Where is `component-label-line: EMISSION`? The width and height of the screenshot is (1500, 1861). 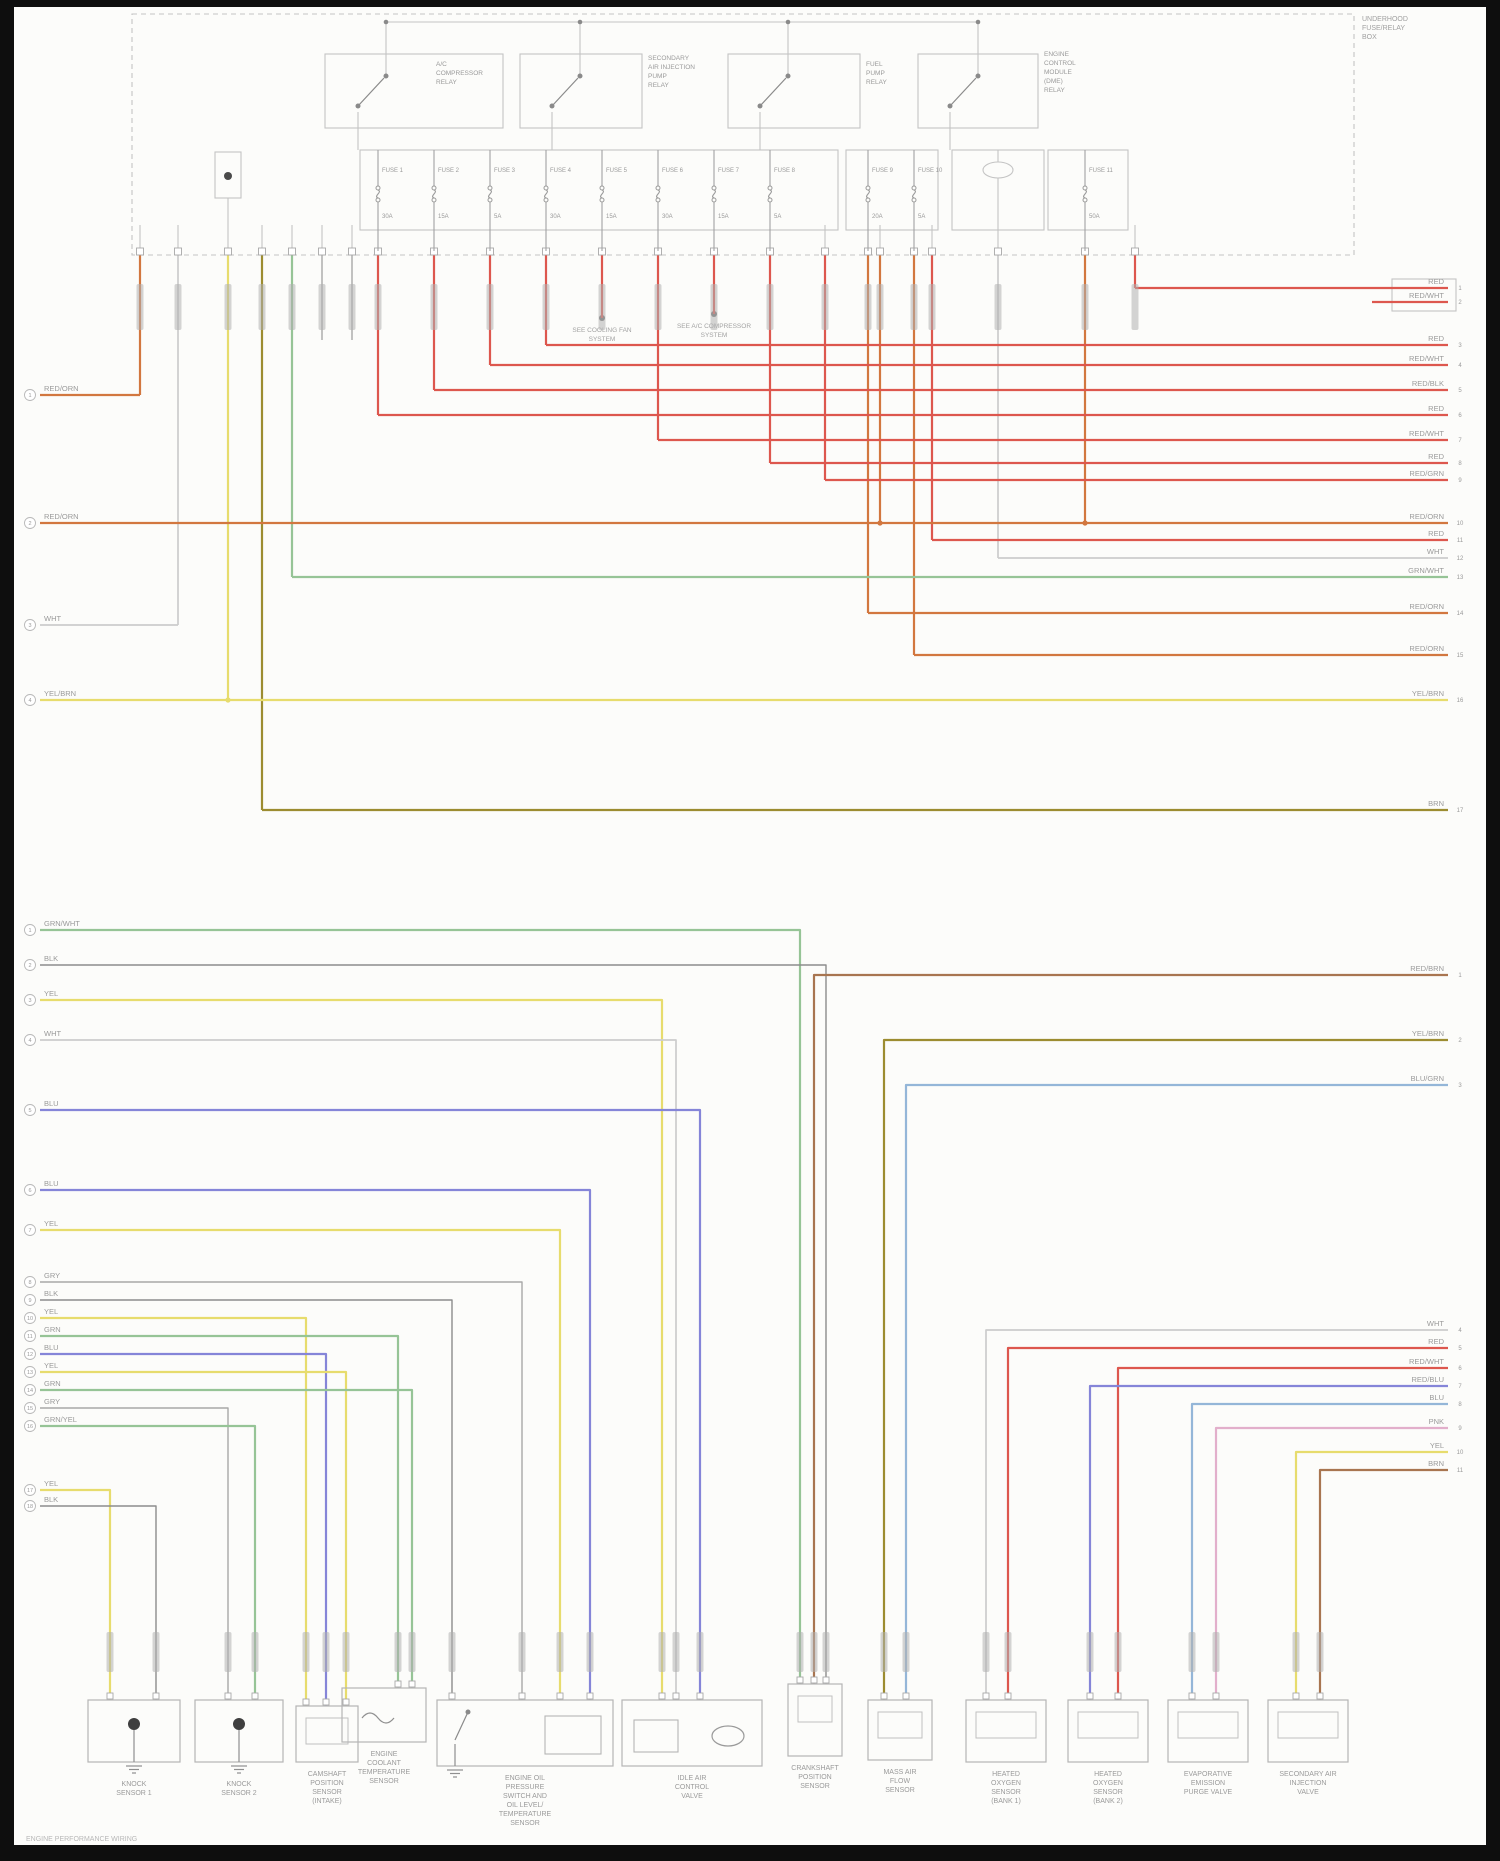 component-label-line: EMISSION is located at coordinates (1208, 1783).